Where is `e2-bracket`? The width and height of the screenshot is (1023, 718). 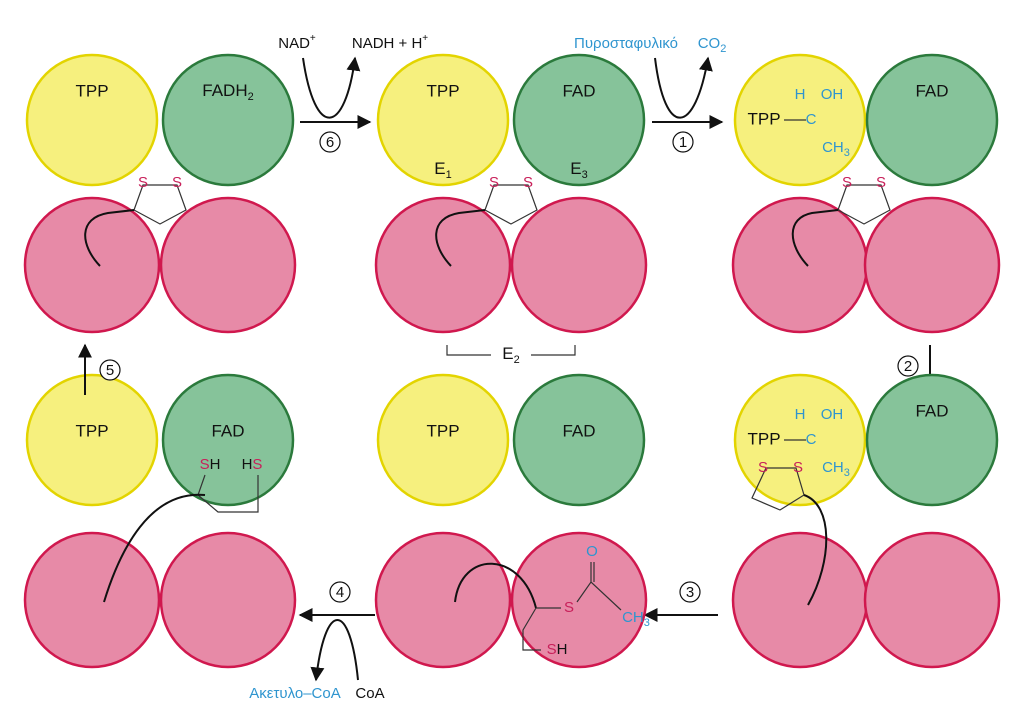
e2-bracket is located at coordinates (511, 350).